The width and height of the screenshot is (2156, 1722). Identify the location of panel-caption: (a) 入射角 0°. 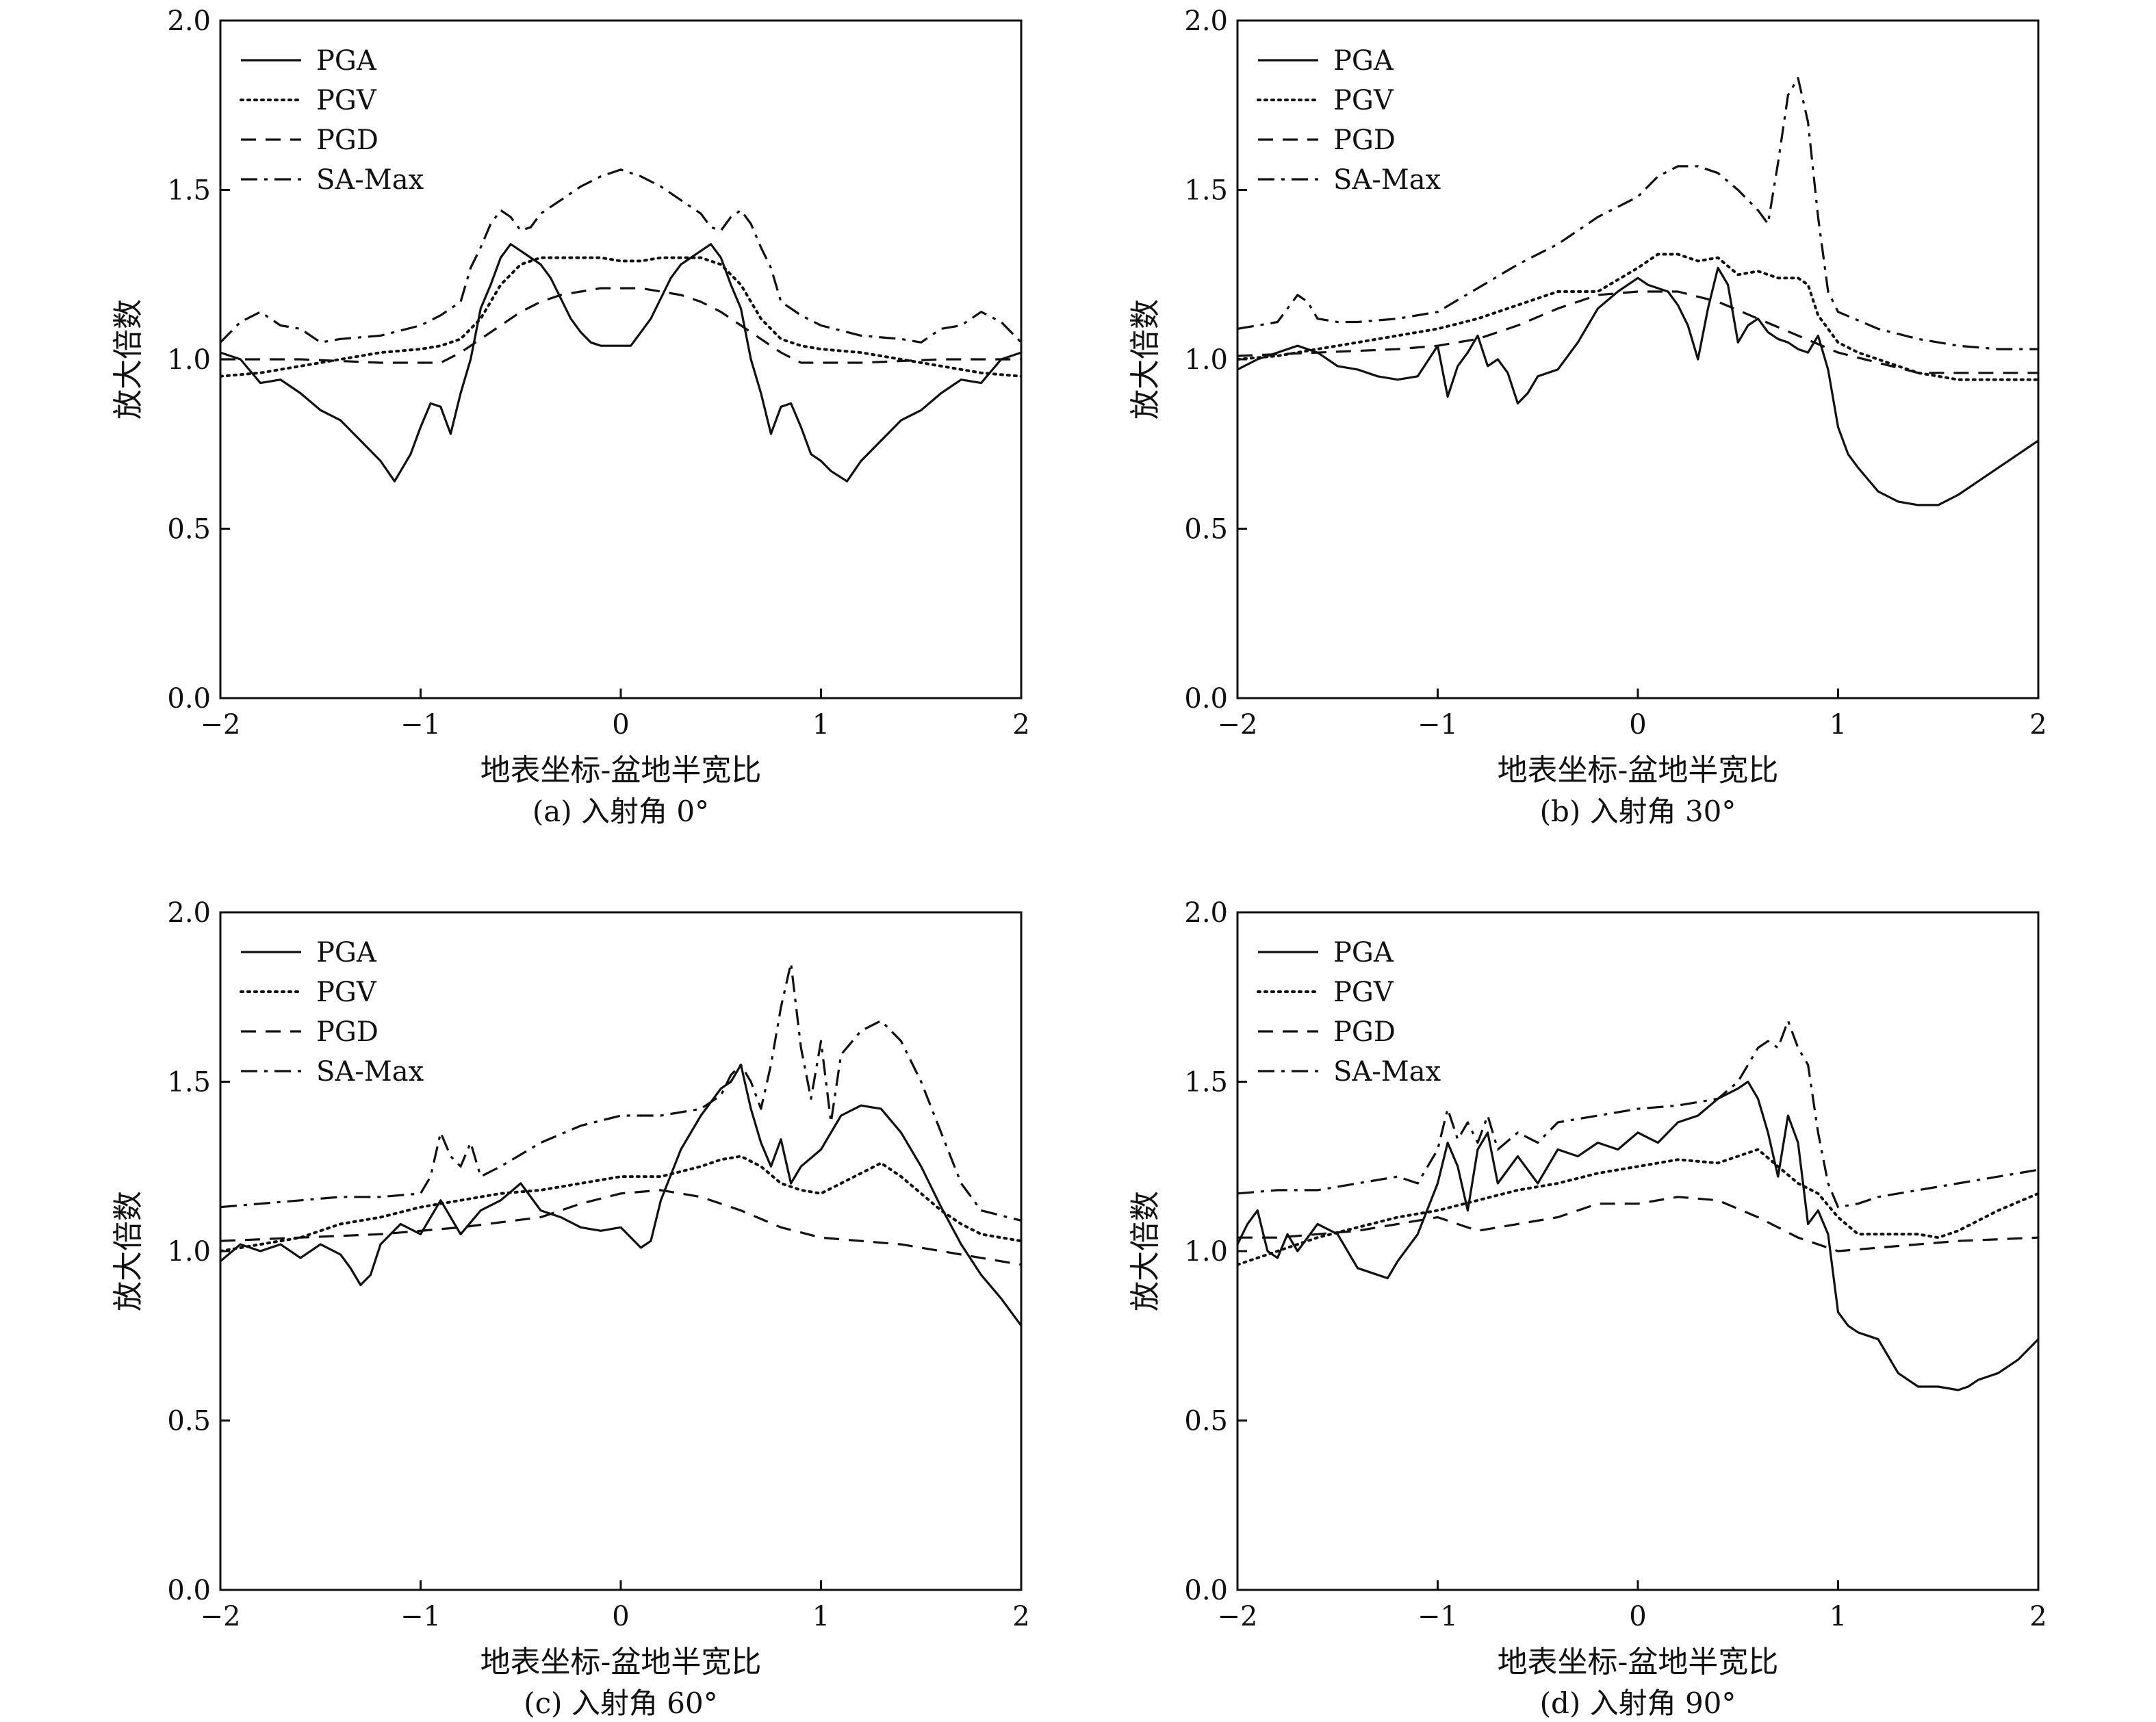
(620, 811).